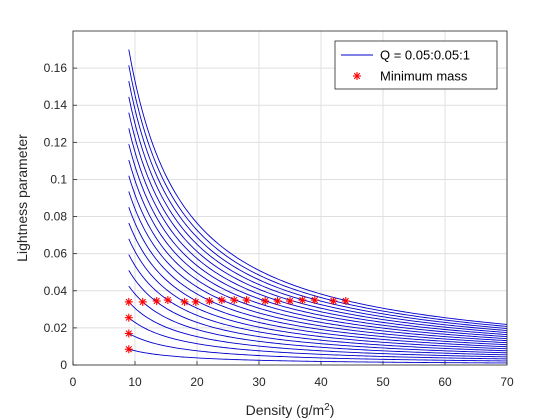 This screenshot has height=420, width=560. I want to click on x-tick-label: 40, so click(321, 382).